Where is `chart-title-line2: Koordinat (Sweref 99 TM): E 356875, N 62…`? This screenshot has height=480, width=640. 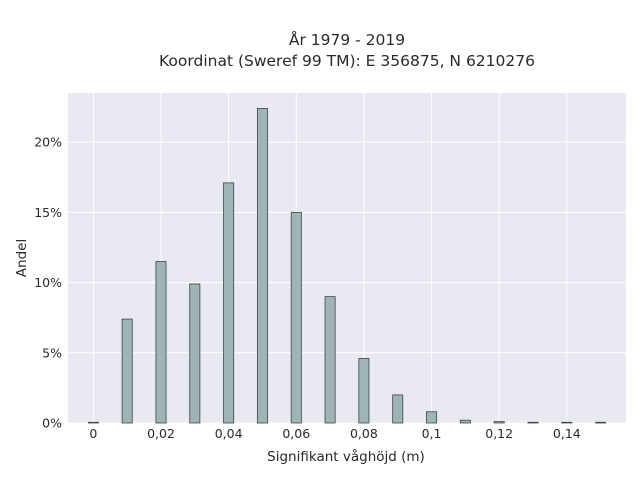
chart-title-line2: Koordinat (Sweref 99 TM): E 356875, N 62… is located at coordinates (347, 61).